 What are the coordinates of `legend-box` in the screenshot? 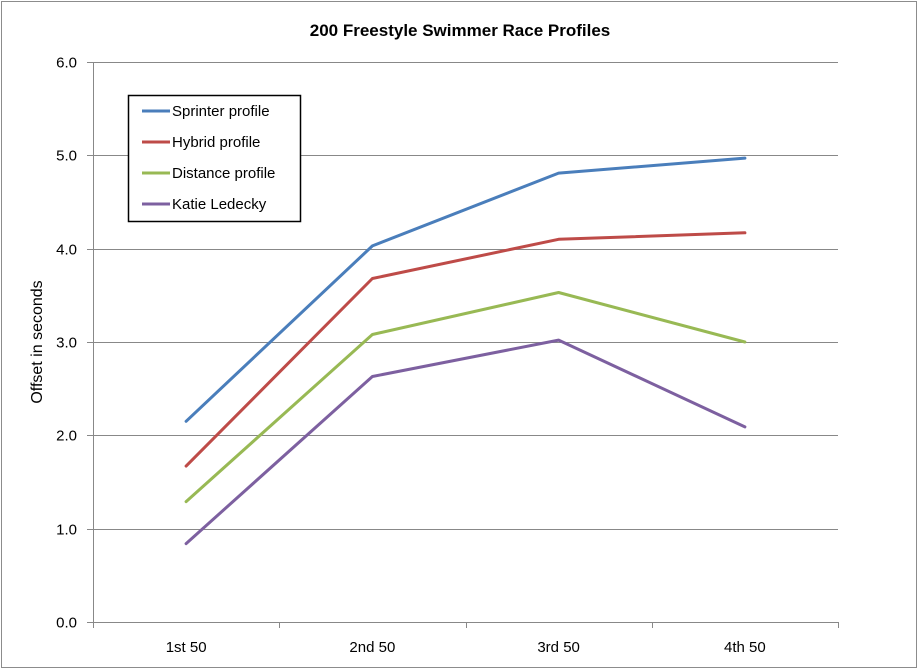 It's located at (214, 158).